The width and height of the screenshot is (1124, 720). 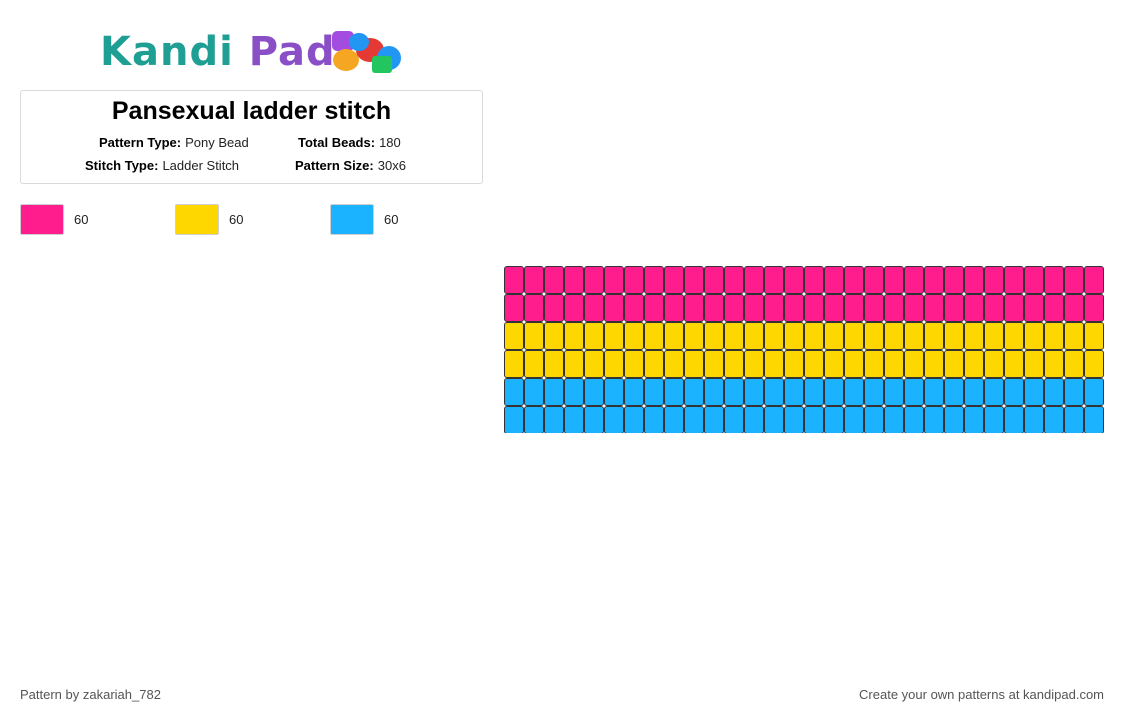 I want to click on color-swatch-pink: 60, so click(x=54, y=219).